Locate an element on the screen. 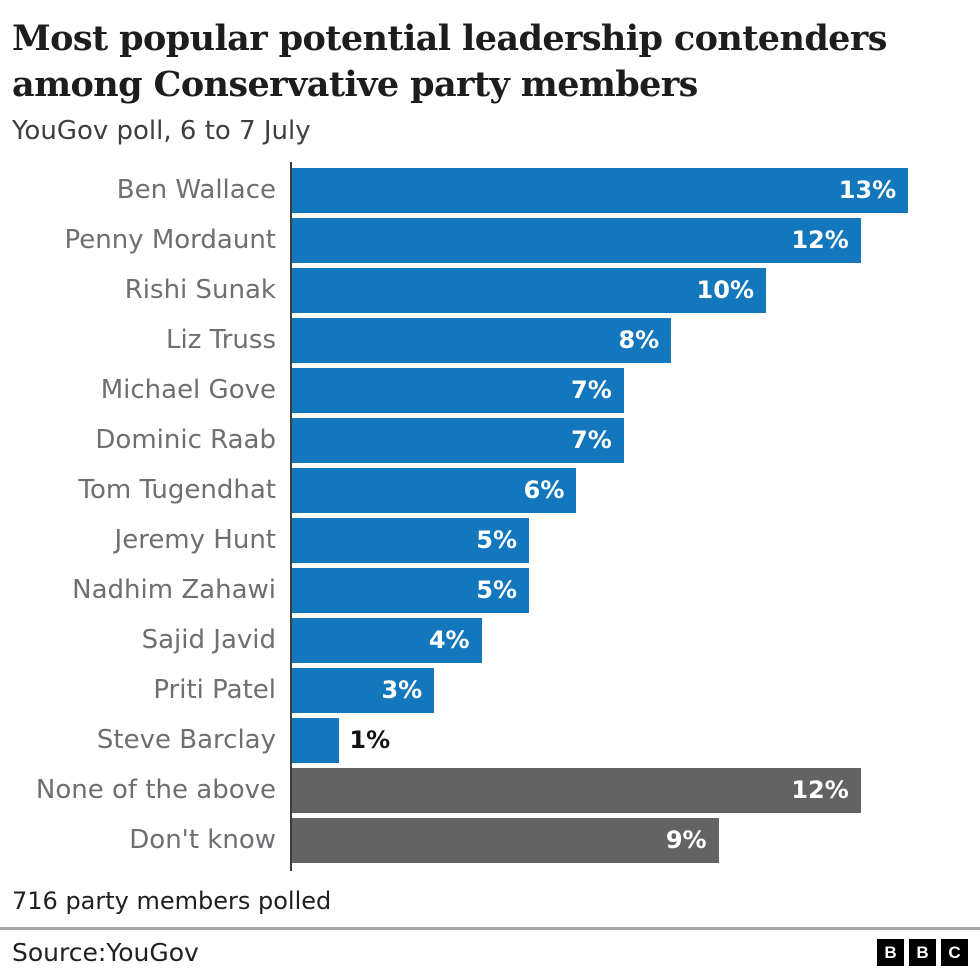 The width and height of the screenshot is (980, 980). chart-row: Penny Mordaunt 12% is located at coordinates (490, 240).